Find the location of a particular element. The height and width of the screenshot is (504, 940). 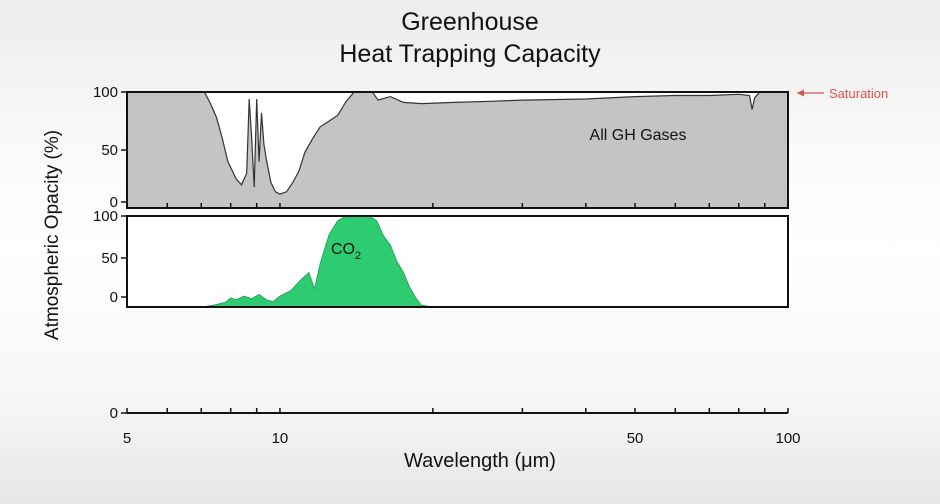

co2-area is located at coordinates (457, 261).